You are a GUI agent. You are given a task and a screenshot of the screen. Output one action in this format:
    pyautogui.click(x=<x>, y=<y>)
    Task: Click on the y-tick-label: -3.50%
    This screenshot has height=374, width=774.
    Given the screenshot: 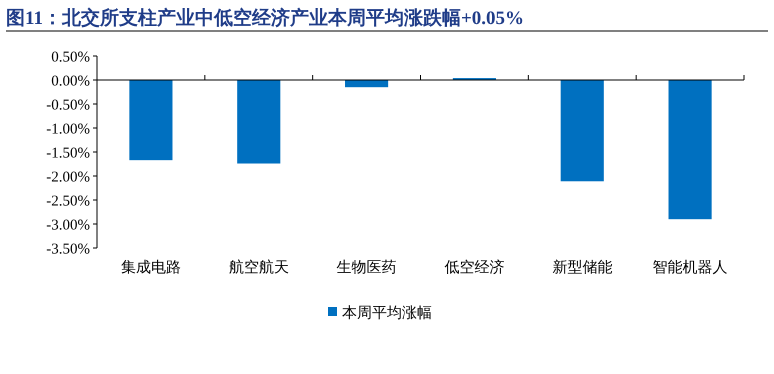 What is the action you would take?
    pyautogui.click(x=68, y=249)
    